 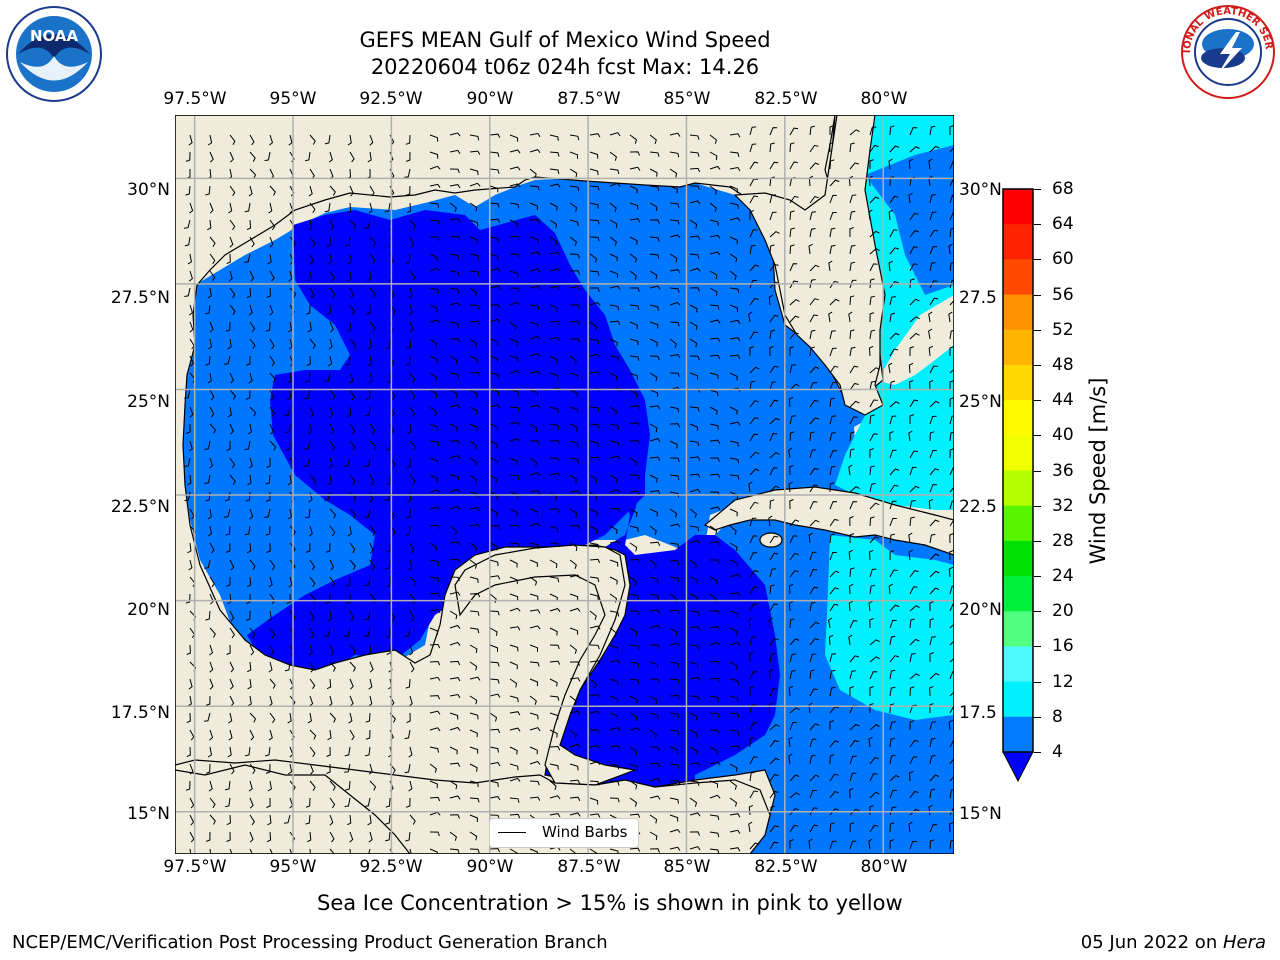 I want to click on lon-label-top: 90°W, so click(x=490, y=99).